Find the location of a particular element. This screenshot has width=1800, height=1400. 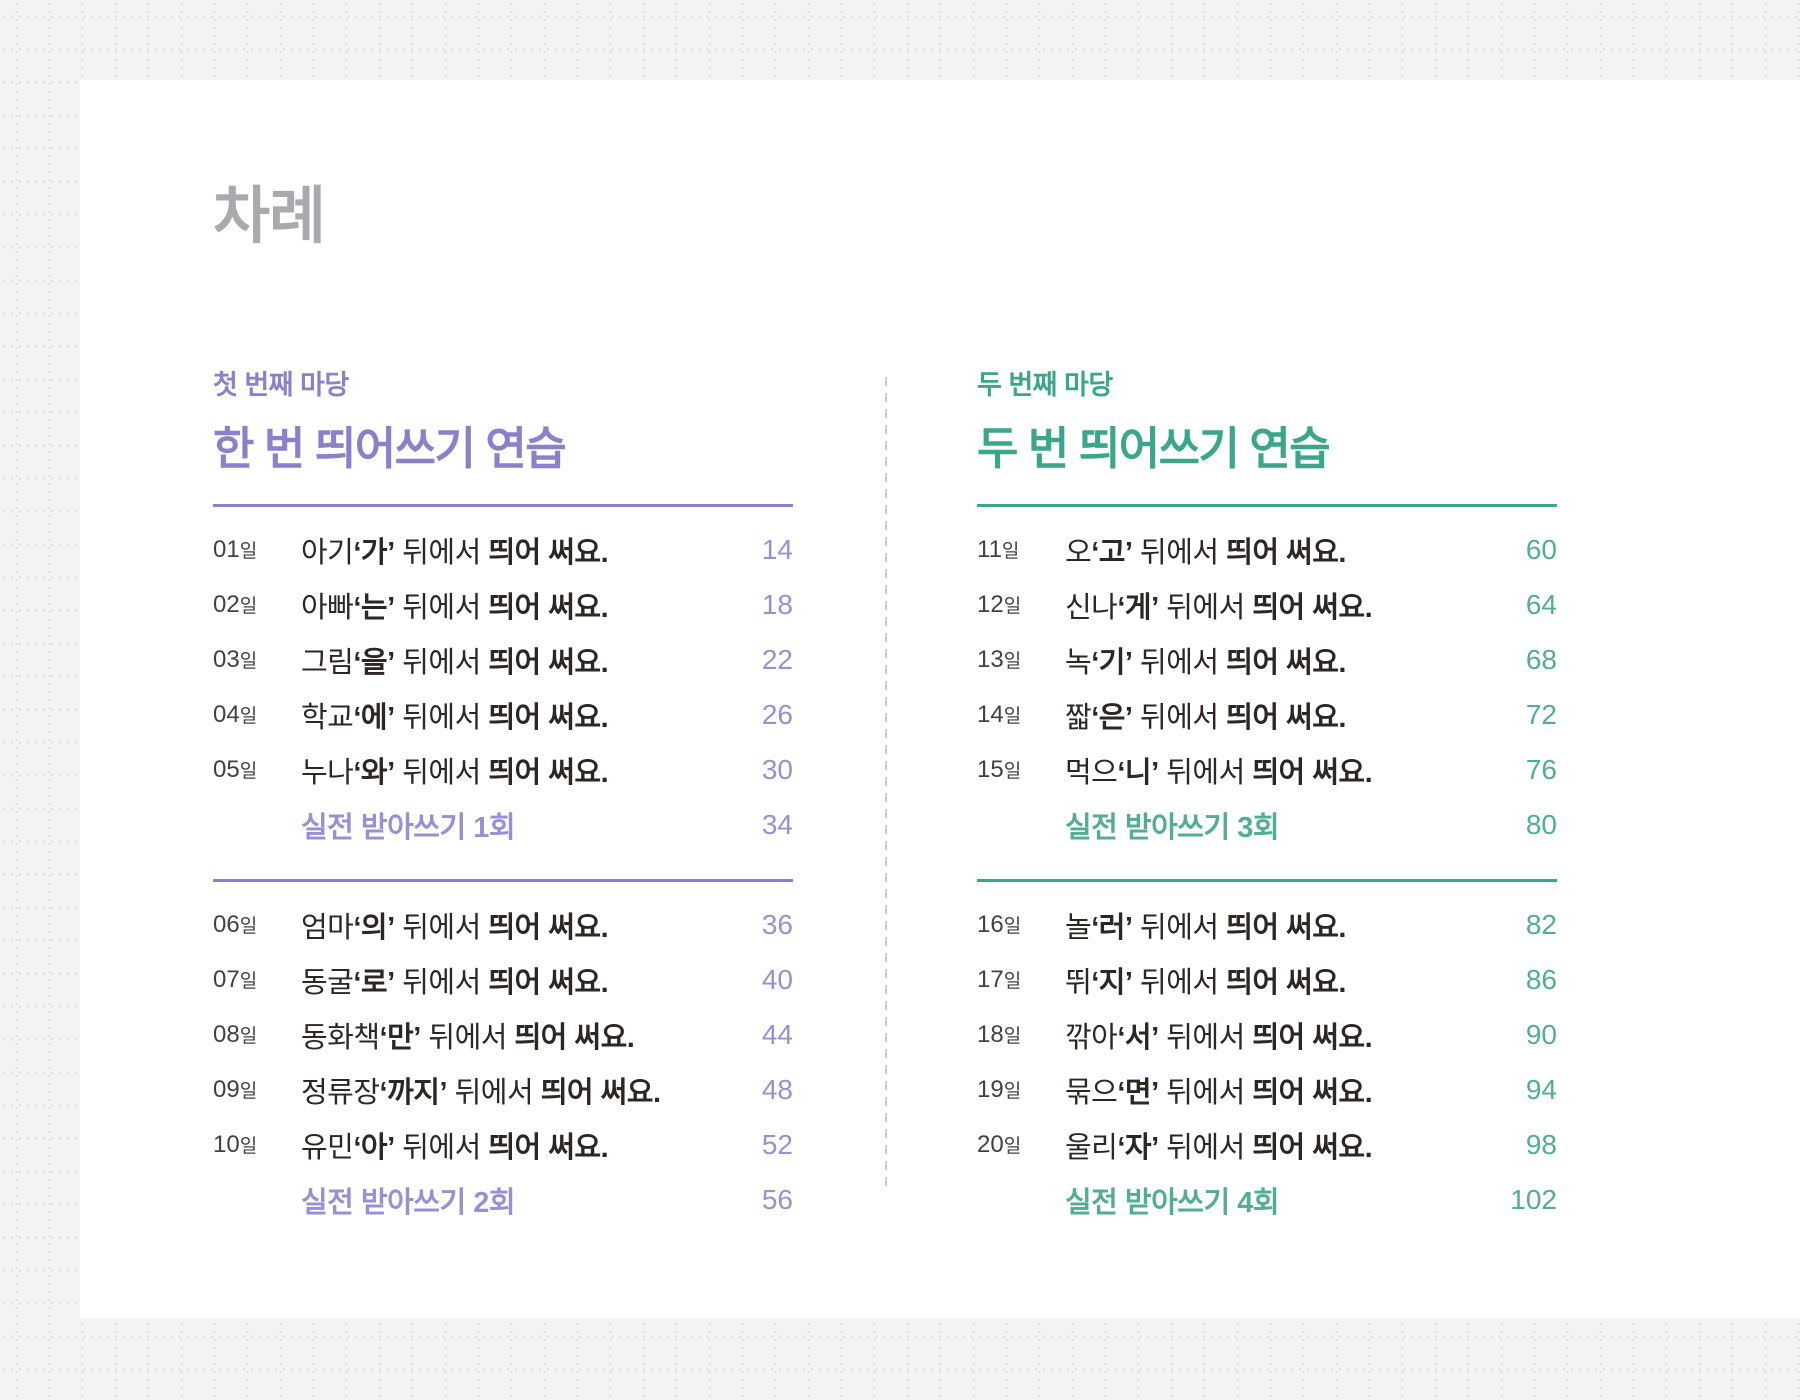

item-page-number: 18 is located at coordinates (777, 604).